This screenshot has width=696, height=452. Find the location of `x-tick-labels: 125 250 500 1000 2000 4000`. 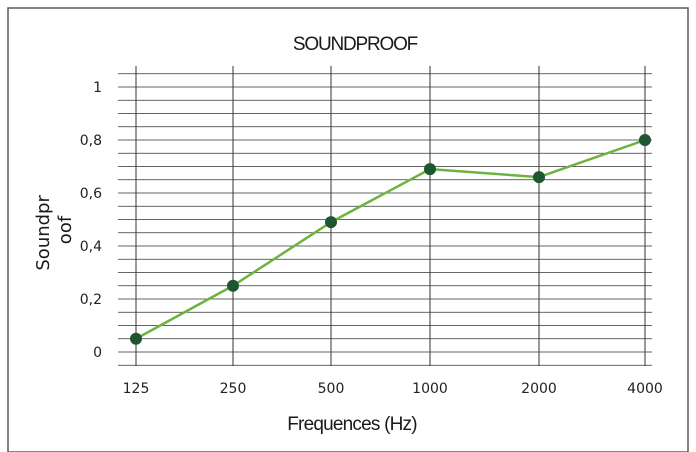

x-tick-labels: 125 250 500 1000 2000 4000 is located at coordinates (393, 389).